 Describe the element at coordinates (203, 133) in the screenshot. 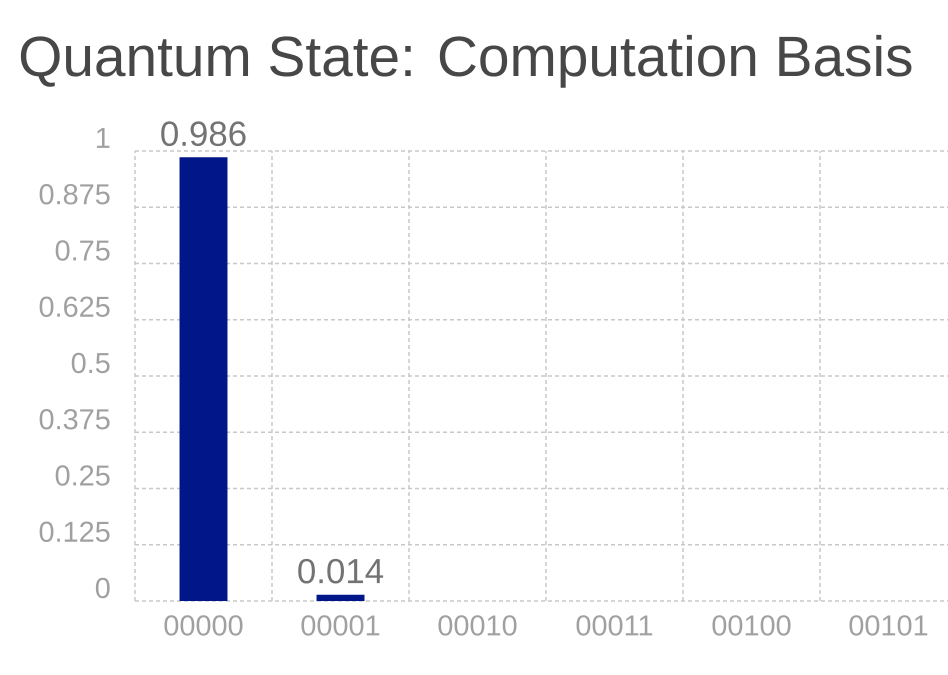

I see `data-label: 0.986` at that location.